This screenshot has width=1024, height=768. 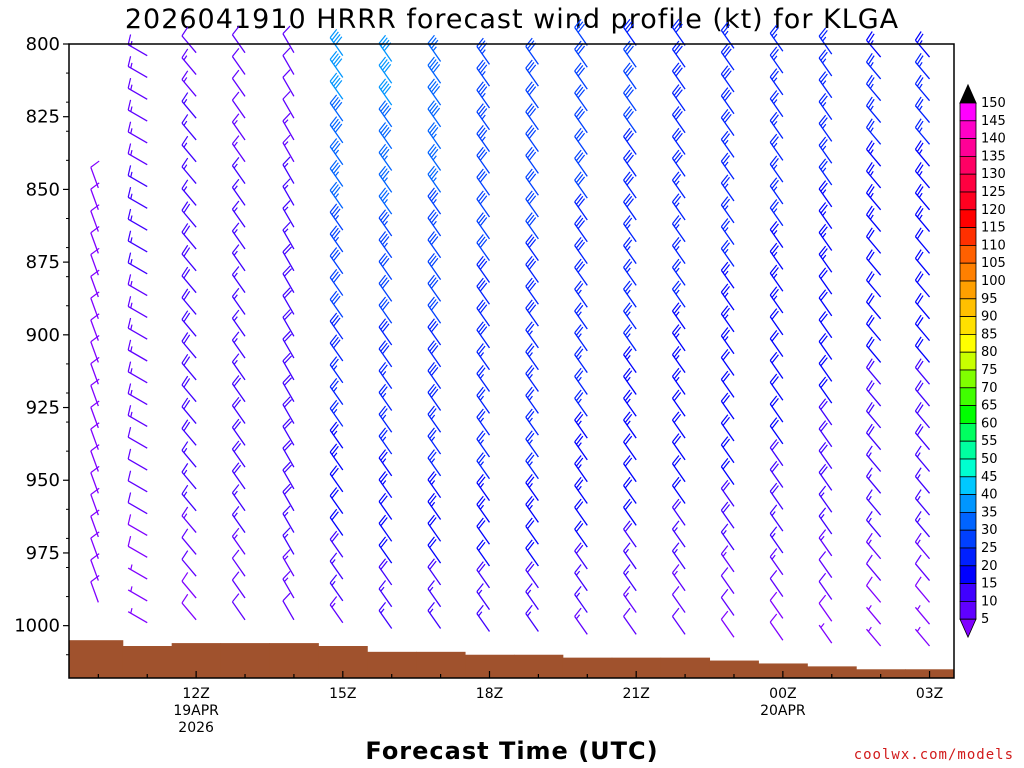 What do you see at coordinates (968, 485) in the screenshot?
I see `colorbar-swatch` at bounding box center [968, 485].